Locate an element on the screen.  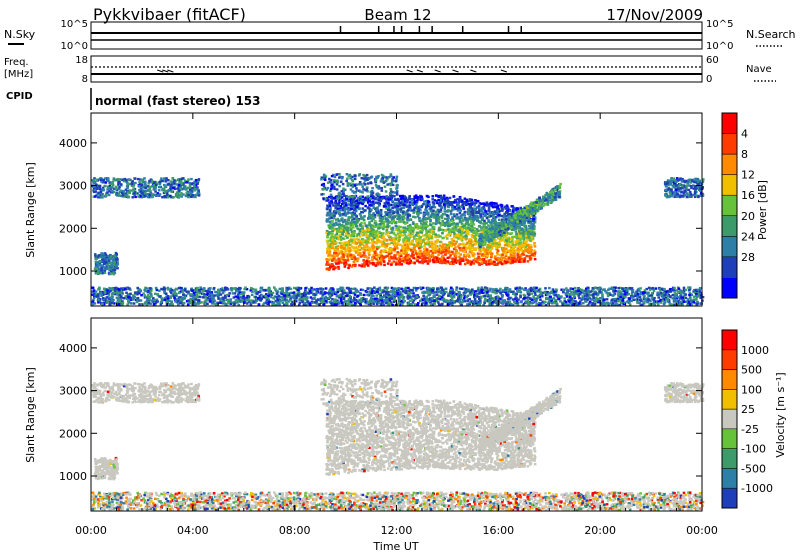
freq-tick-top: 18 is located at coordinates (81, 60).